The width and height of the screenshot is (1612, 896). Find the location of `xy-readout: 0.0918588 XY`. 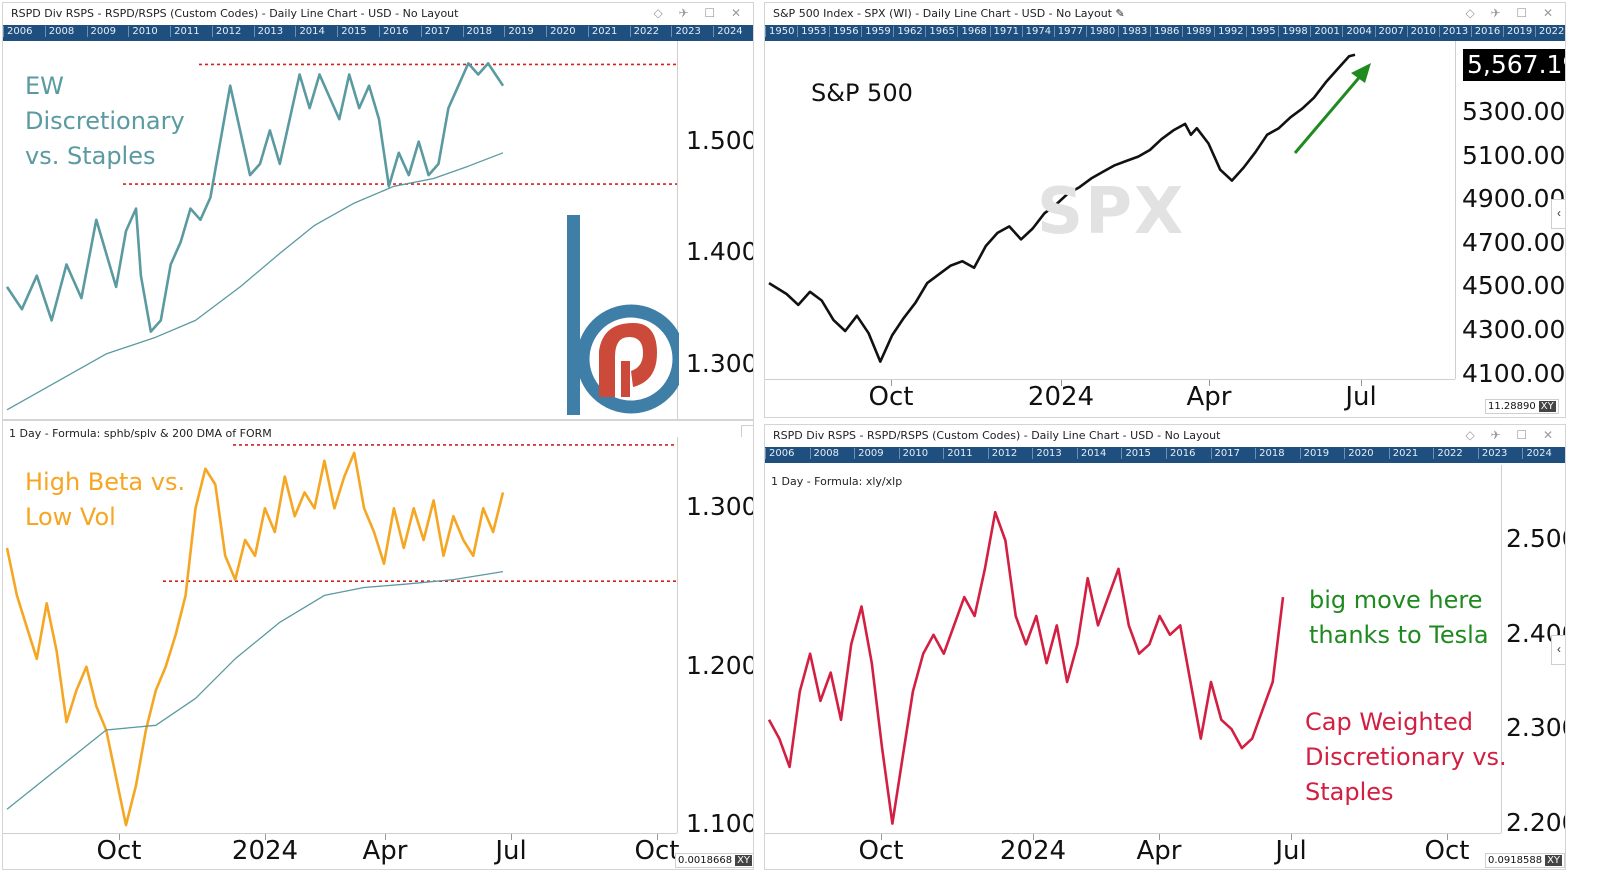

xy-readout: 0.0918588 XY is located at coordinates (1525, 860).